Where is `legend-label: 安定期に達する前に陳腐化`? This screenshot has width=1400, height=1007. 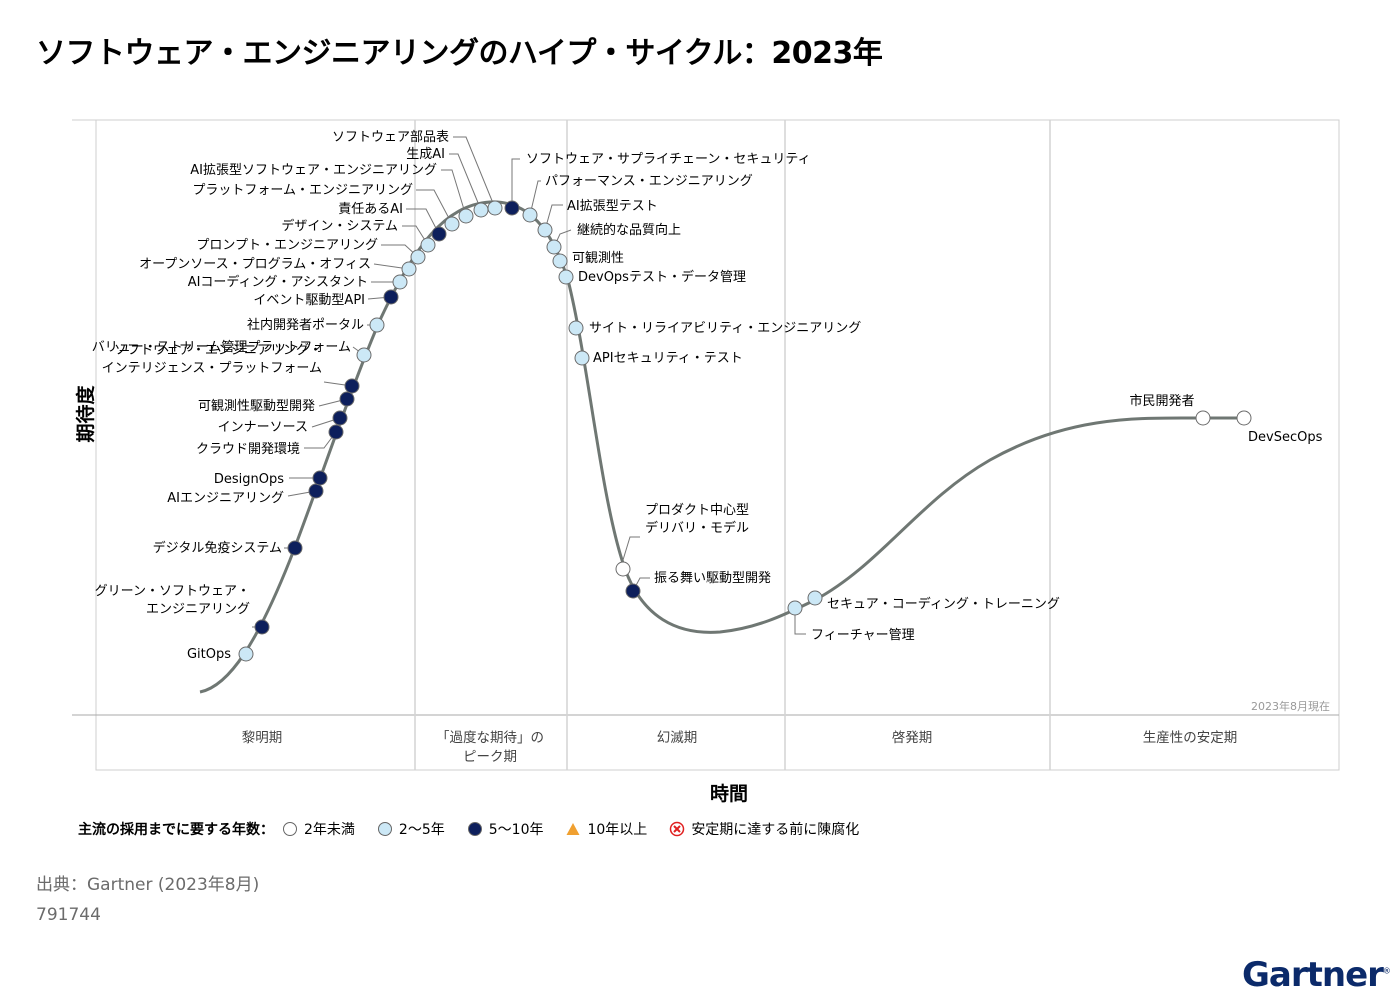 legend-label: 安定期に達する前に陳腐化 is located at coordinates (775, 830).